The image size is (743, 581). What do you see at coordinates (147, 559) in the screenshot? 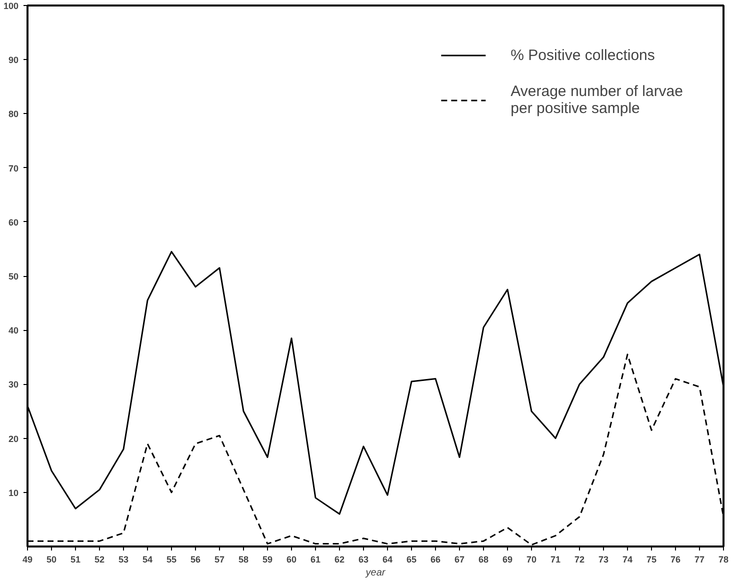
I see `x-tick-label: 54` at bounding box center [147, 559].